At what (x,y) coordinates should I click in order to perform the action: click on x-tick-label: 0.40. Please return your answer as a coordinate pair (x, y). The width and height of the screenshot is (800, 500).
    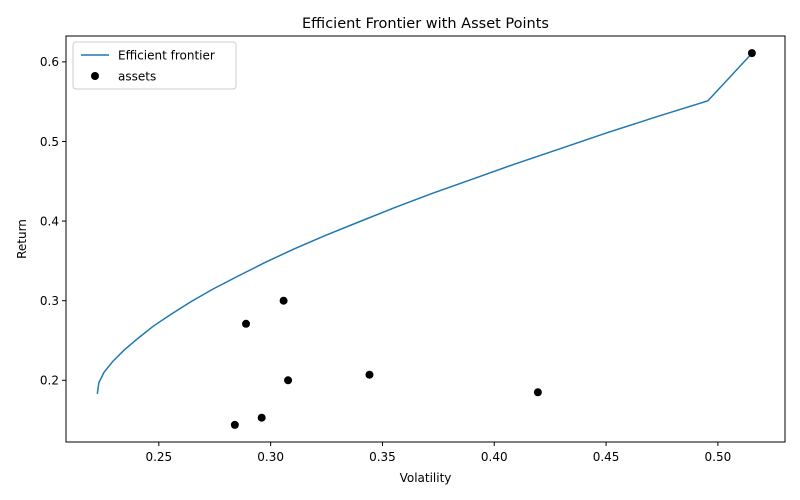
    Looking at the image, I should click on (494, 457).